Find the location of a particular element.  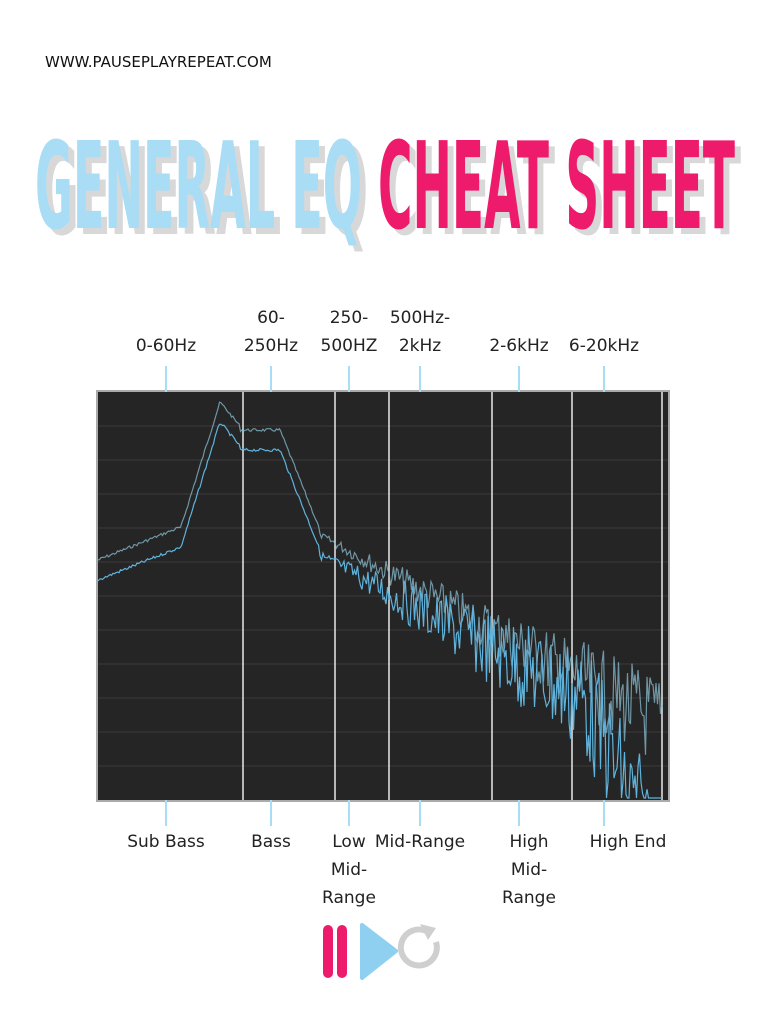

band-range: 0-60Hz is located at coordinates (166, 346).